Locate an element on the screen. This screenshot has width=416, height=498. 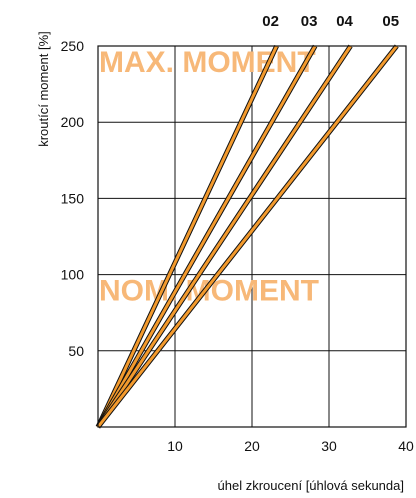
x-tick-label: 10 is located at coordinates (175, 446).